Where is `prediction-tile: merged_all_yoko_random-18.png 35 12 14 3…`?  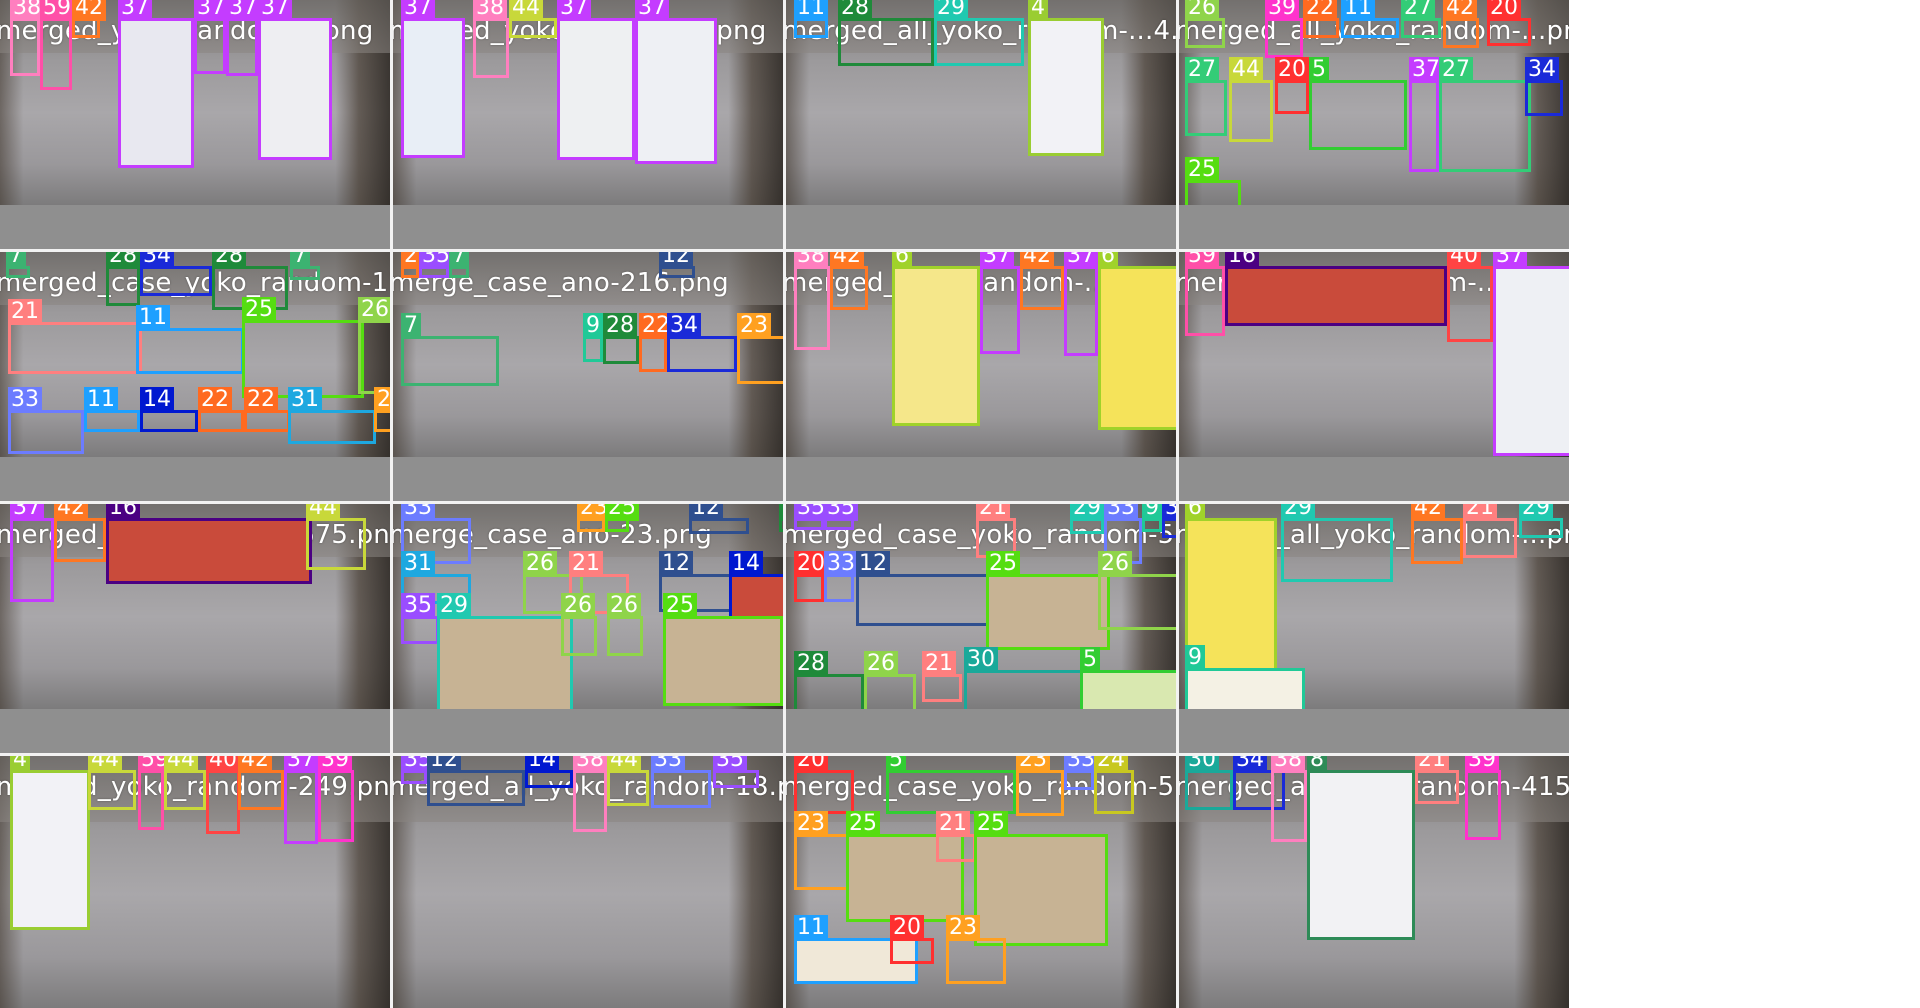
prediction-tile: merged_all_yoko_random-18.png 35 12 14 3… is located at coordinates (588, 882).